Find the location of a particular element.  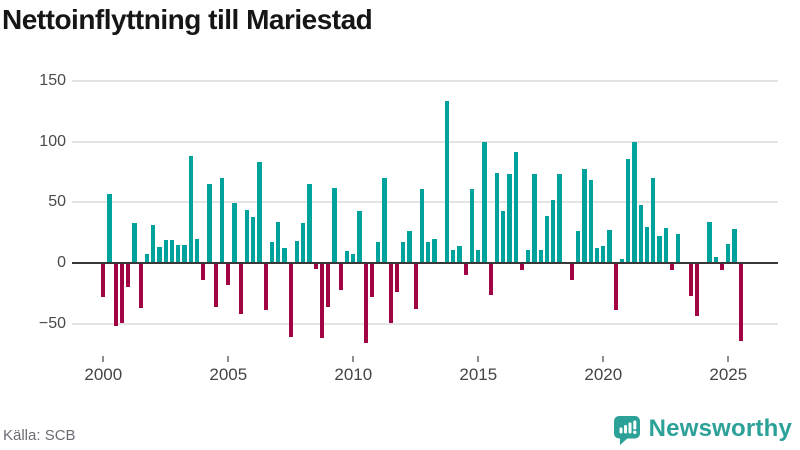

bar-2018q1 is located at coordinates (553, 231).